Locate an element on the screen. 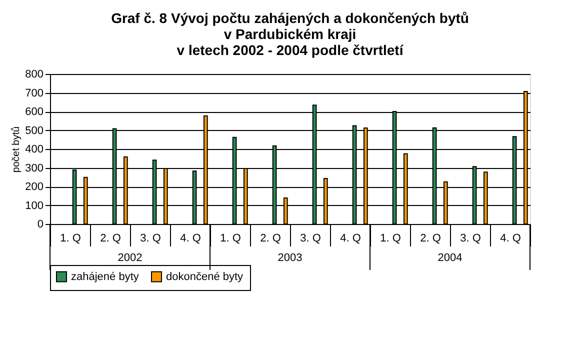 This screenshot has width=577, height=358. y-tick-label: 700 is located at coordinates (34, 93).